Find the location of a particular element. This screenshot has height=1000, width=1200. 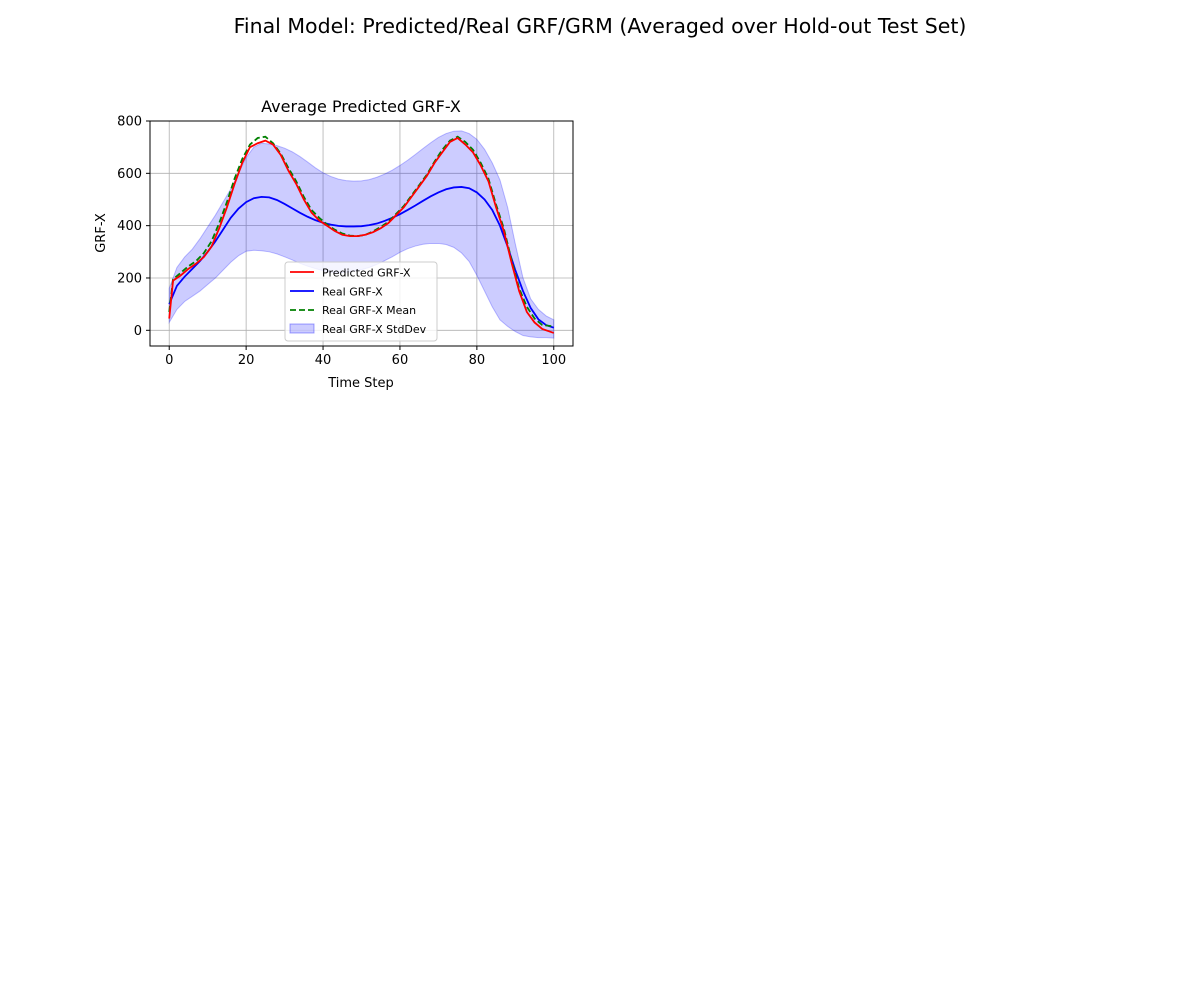

axis-ticks: 0 20 40 60 80 100 0 200 400 600 800 is located at coordinates (341, 242).